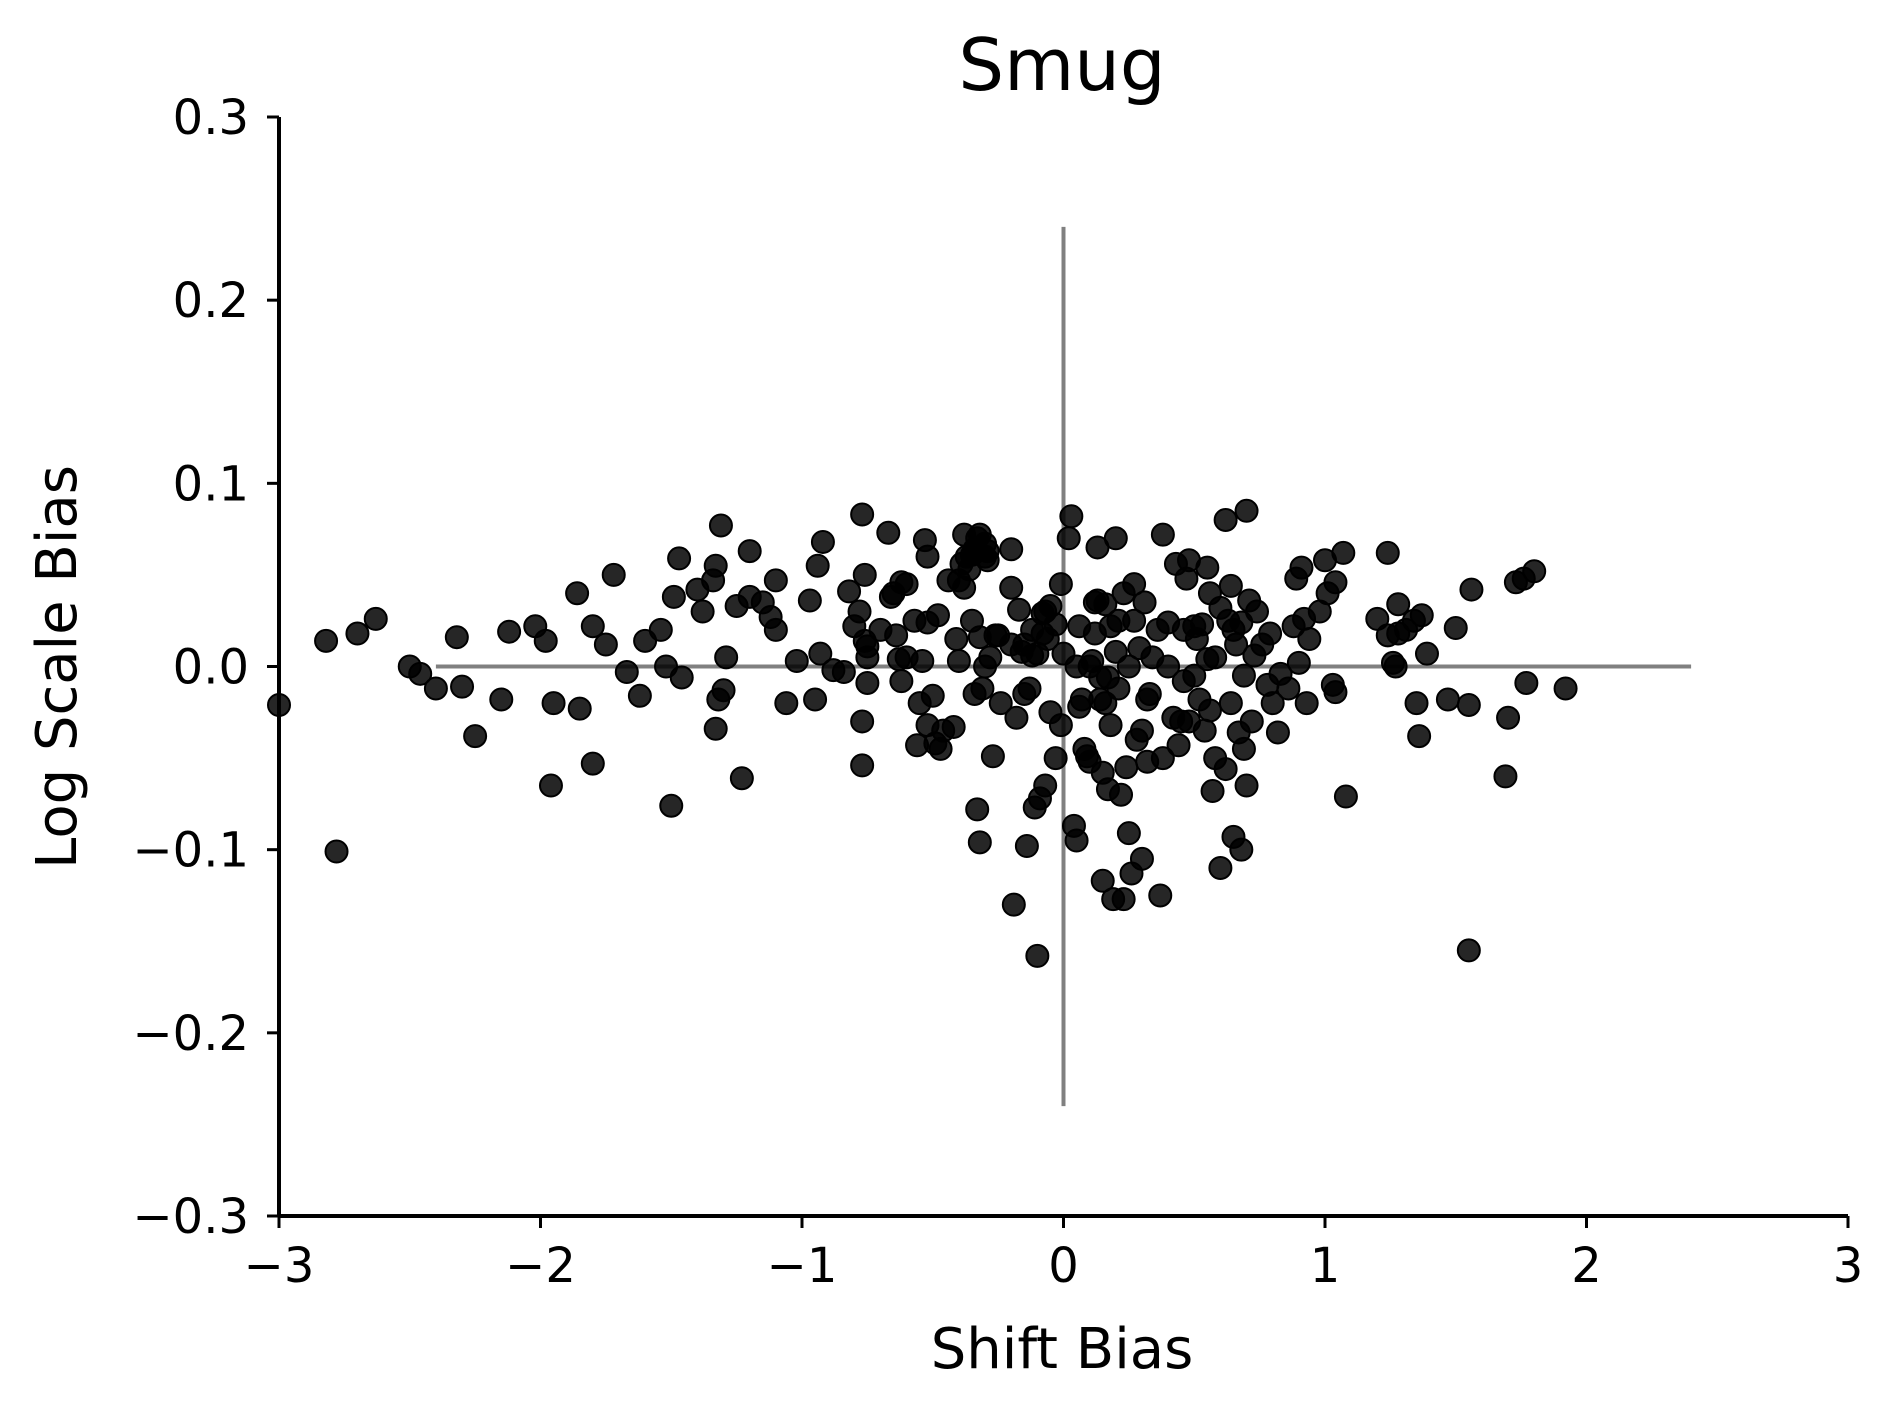 The image size is (1889, 1407). Describe the element at coordinates (211, 668) in the screenshot. I see `y-tick-label: 0.0` at that location.